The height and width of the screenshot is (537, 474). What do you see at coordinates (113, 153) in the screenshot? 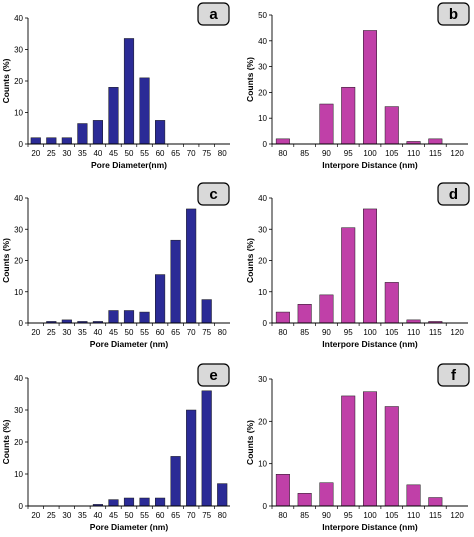
I see `x-tick-label: 45` at bounding box center [113, 153].